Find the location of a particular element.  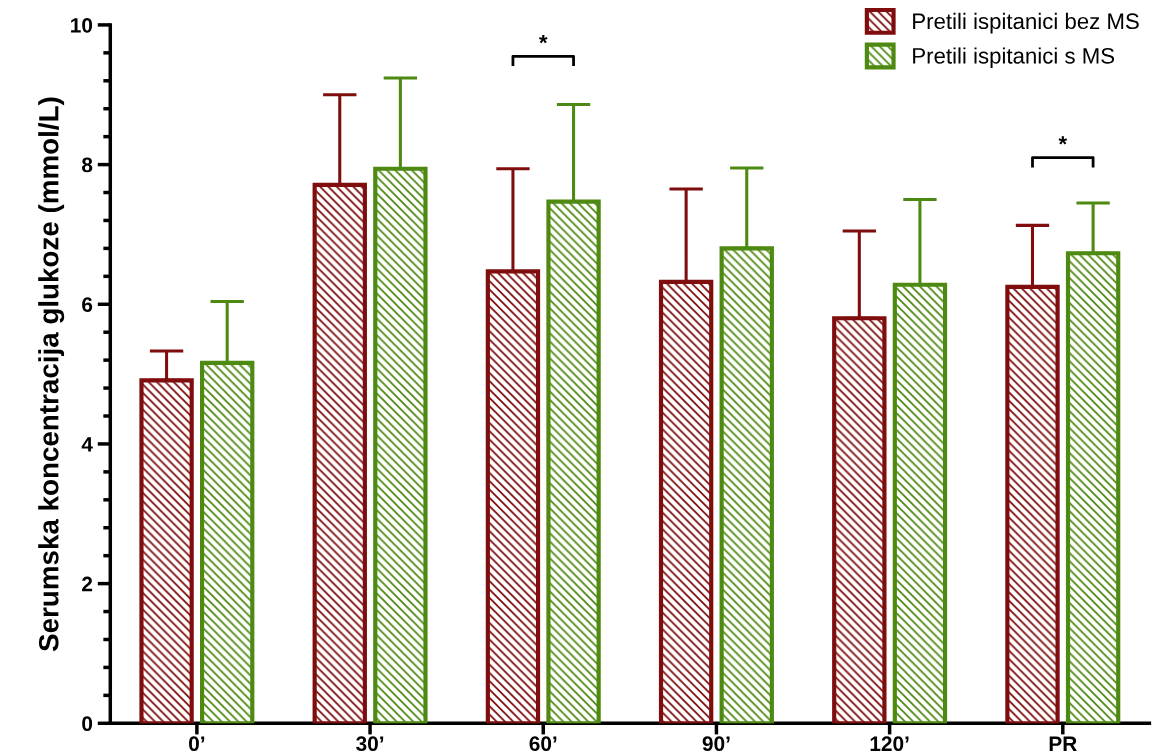

x-tick-label: 60’ is located at coordinates (543, 744).